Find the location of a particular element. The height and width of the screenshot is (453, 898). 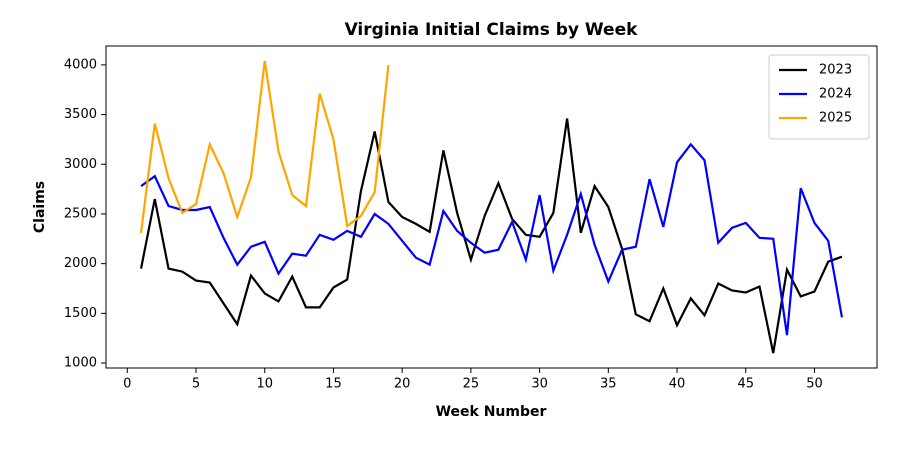

x-tick-label: 10 is located at coordinates (264, 384).